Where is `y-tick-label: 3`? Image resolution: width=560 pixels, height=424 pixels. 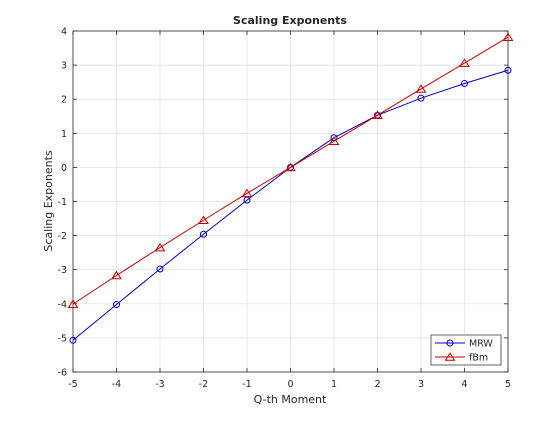 y-tick-label: 3 is located at coordinates (64, 66).